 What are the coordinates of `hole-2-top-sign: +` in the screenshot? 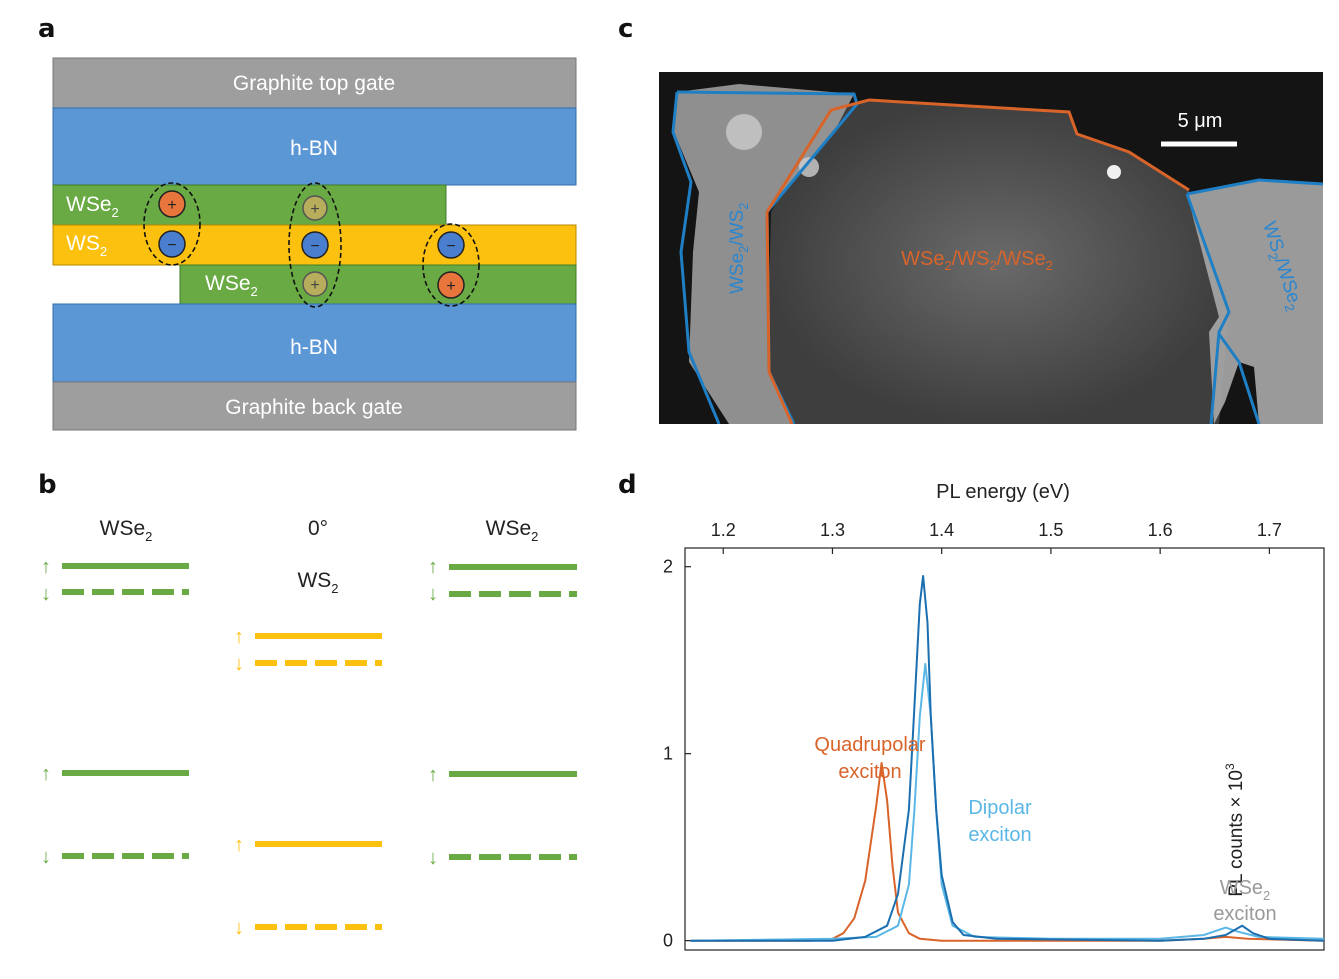 It's located at (314, 209).